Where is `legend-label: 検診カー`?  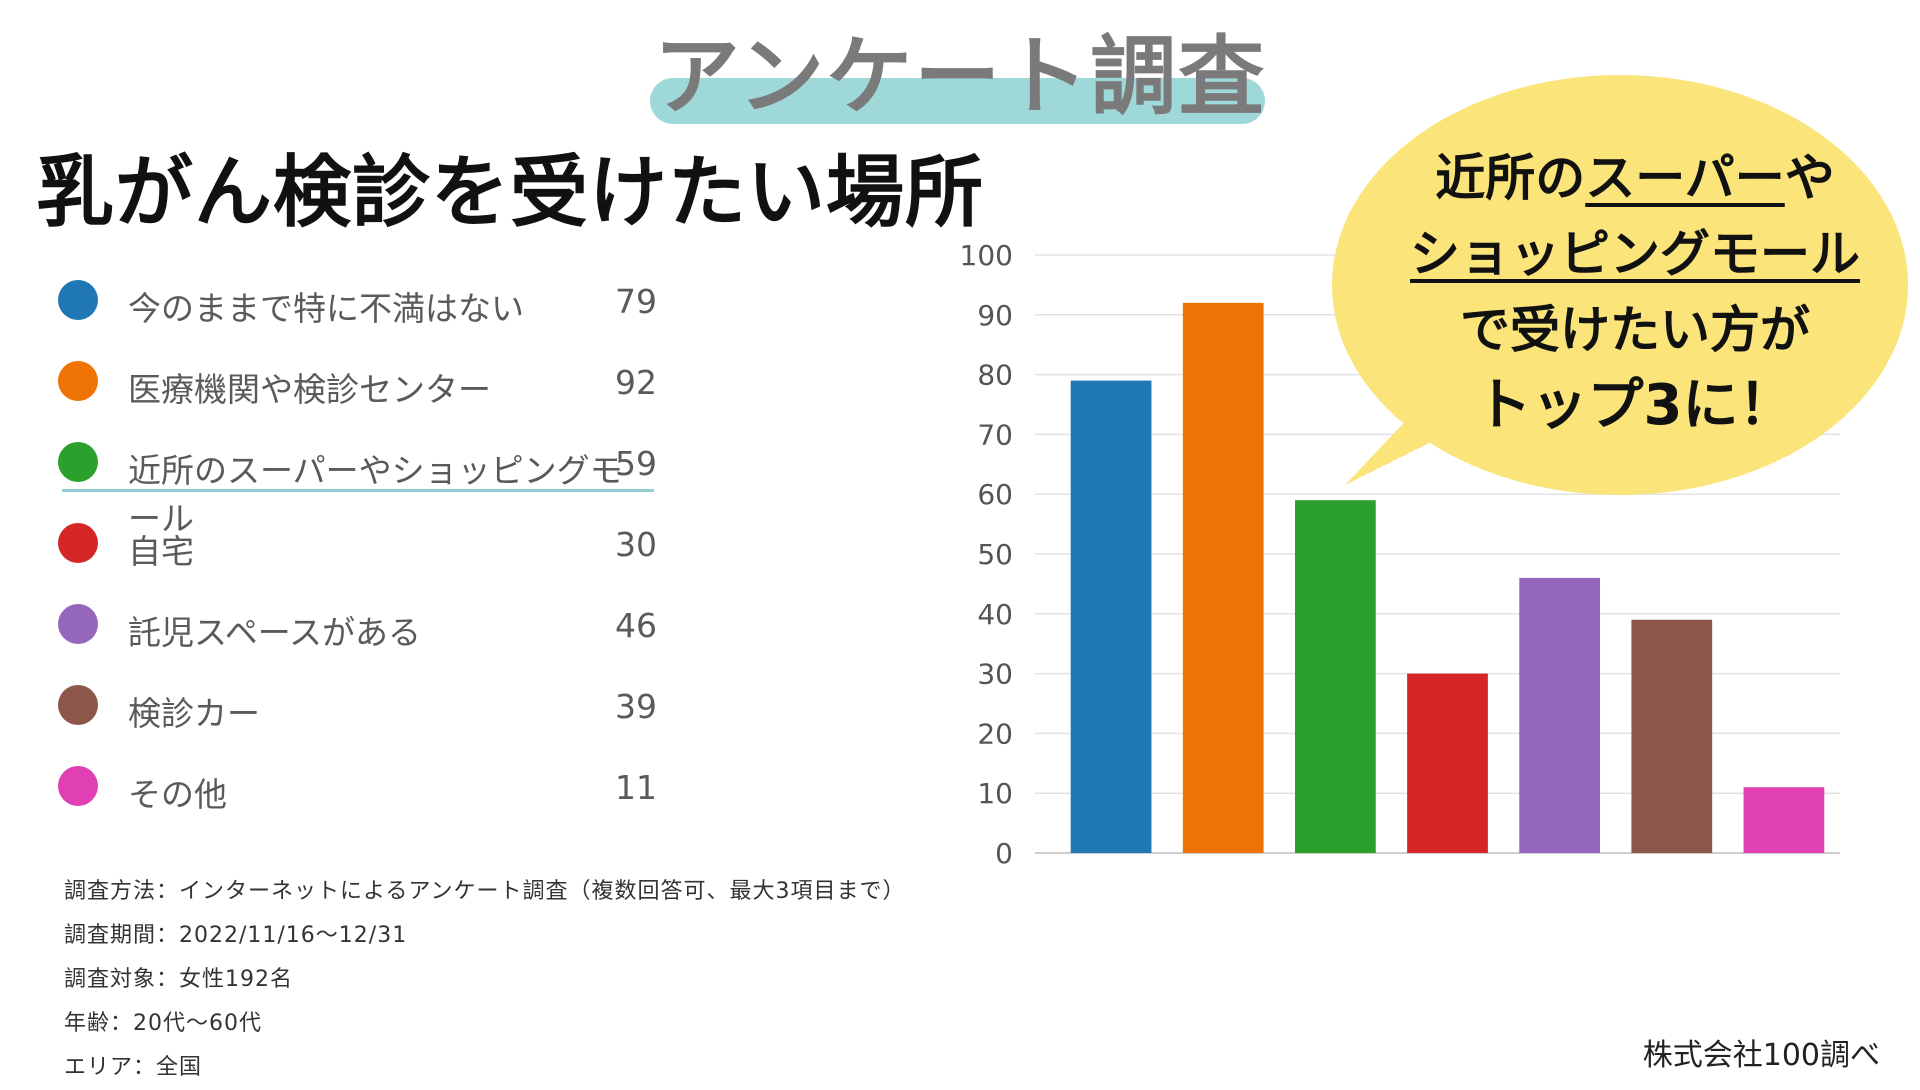 legend-label: 検診カー is located at coordinates (194, 713).